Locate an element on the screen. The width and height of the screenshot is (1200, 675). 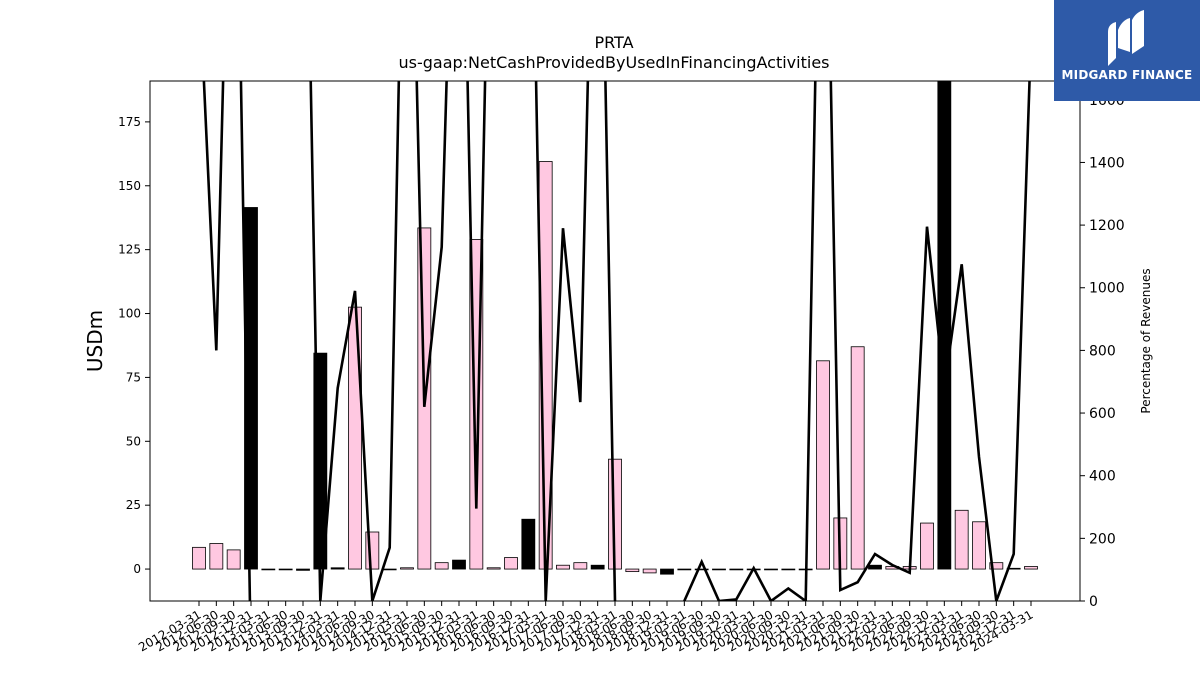
y-right-tick-label: 1200 is located at coordinates (1107, 226).